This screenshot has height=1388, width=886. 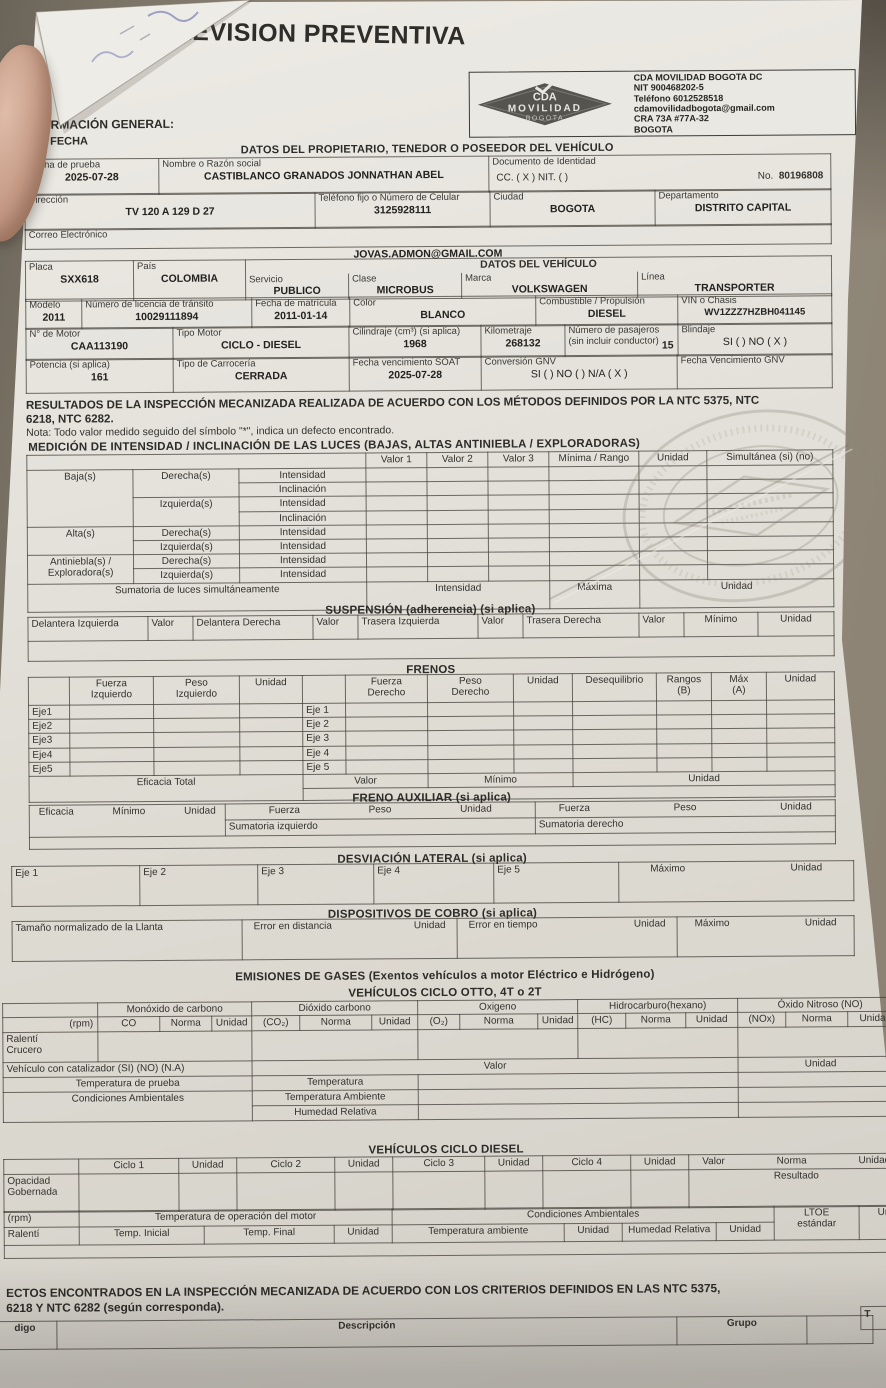 What do you see at coordinates (198, 885) in the screenshot?
I see `eje-cell: Eje 2` at bounding box center [198, 885].